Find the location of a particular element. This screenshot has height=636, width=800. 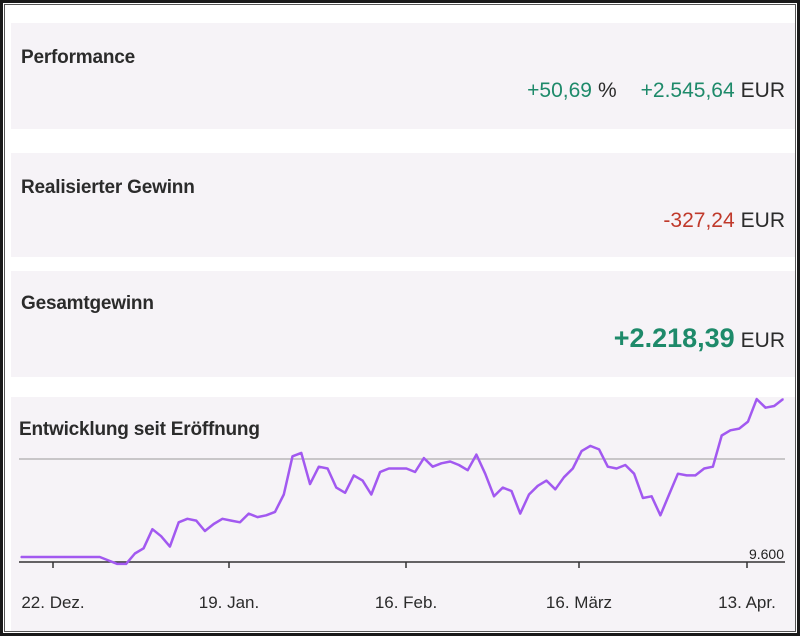

x-tick-label: 16. März is located at coordinates (579, 602).